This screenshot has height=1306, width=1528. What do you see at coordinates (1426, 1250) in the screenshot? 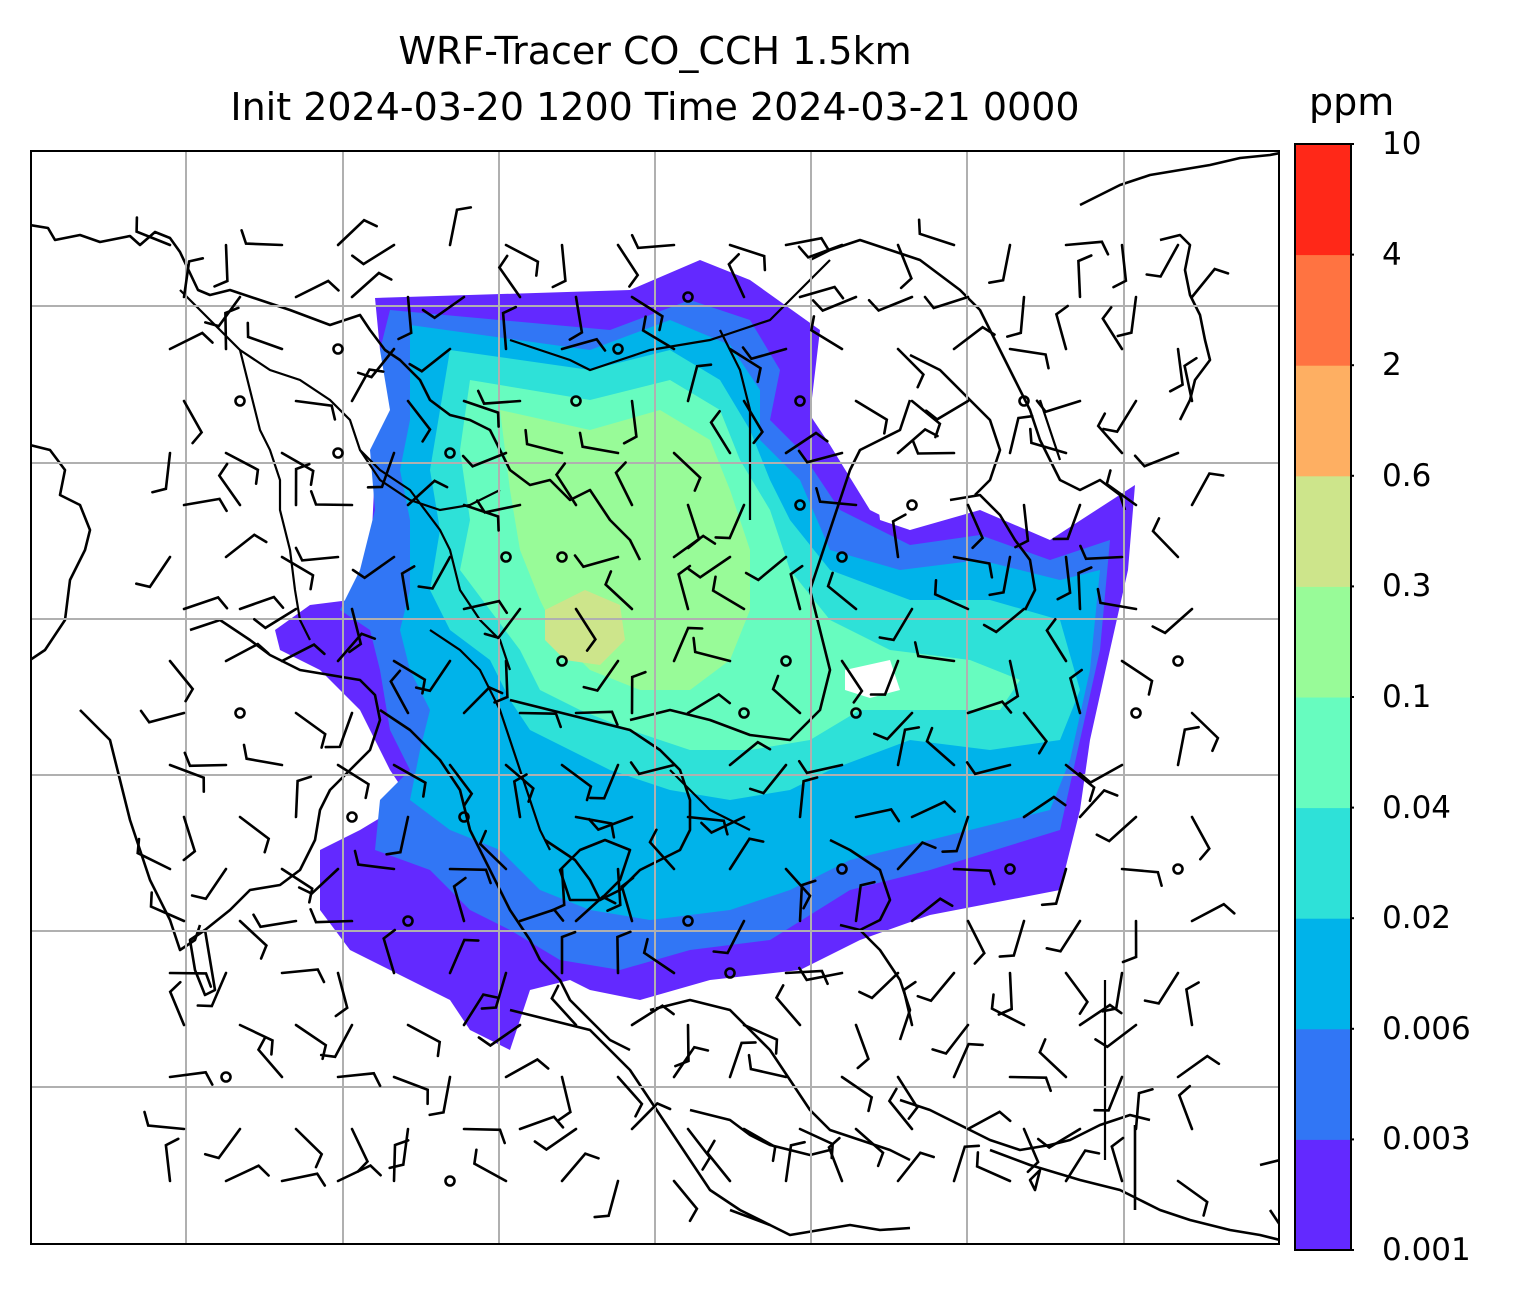
I see `colorbar-tick-label: 0.001` at bounding box center [1426, 1250].